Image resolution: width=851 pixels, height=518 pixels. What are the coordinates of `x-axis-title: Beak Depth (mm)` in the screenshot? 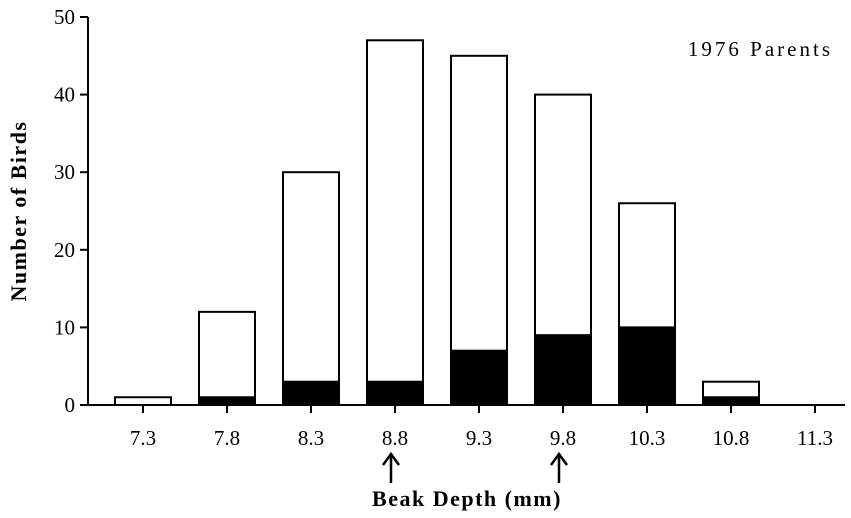 It's located at (467, 498).